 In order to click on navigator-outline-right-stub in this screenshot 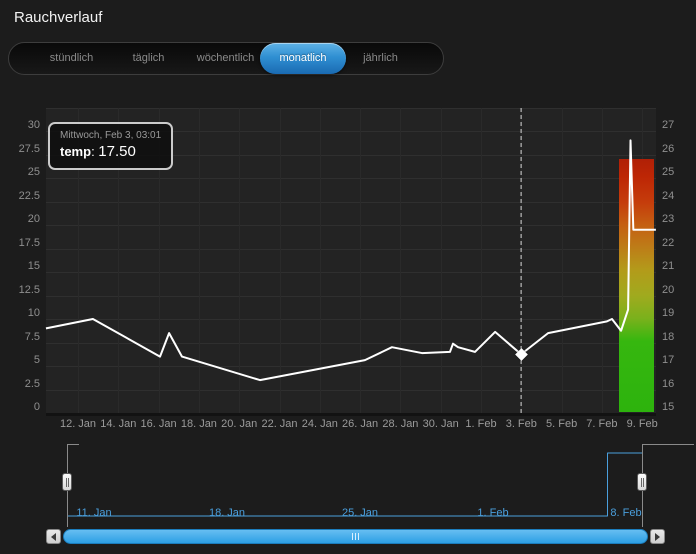, I will do `click(668, 444)`.